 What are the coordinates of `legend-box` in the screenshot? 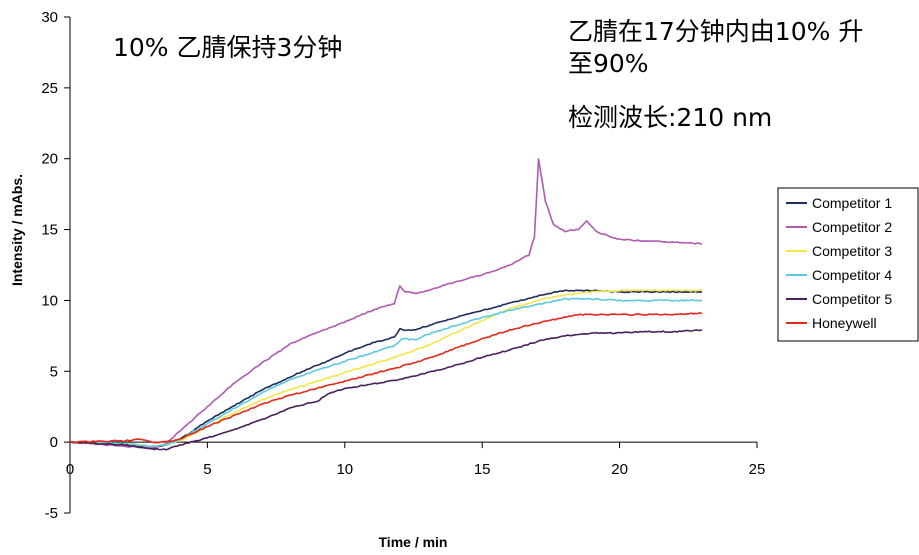 It's located at (848, 264).